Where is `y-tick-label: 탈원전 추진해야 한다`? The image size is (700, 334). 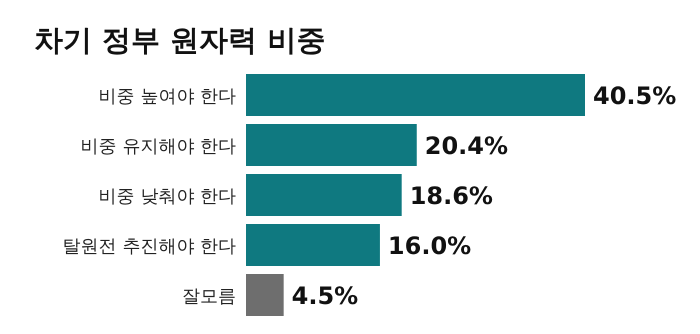 y-tick-label: 탈원전 추진해야 한다 is located at coordinates (149, 246).